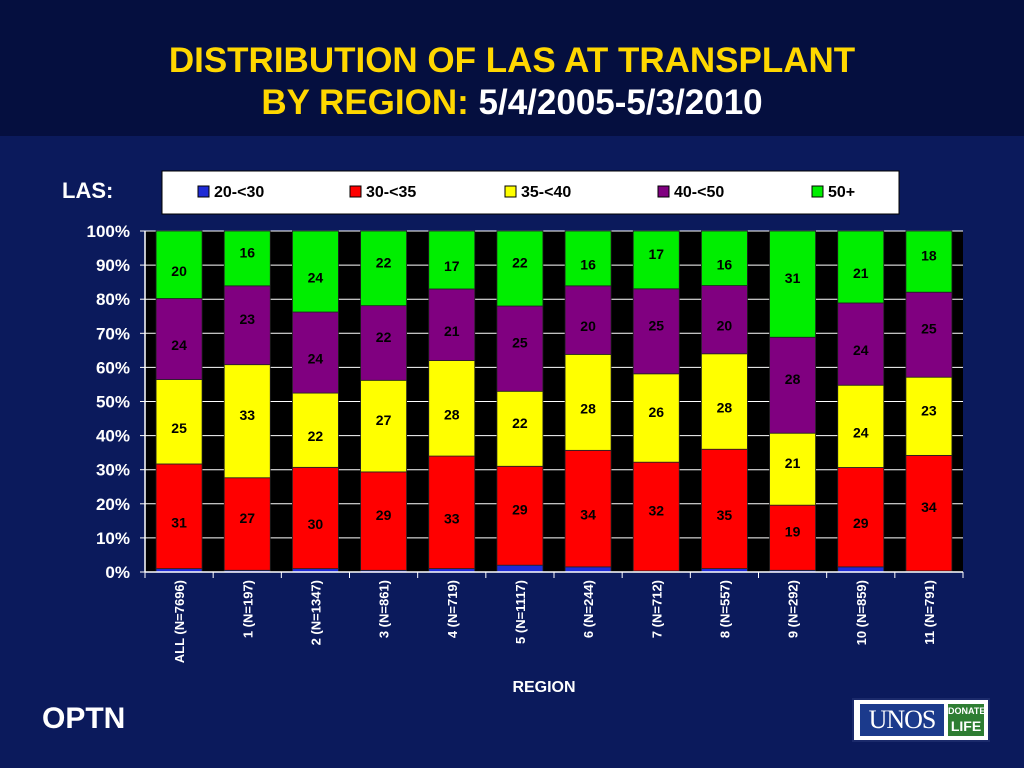 The height and width of the screenshot is (768, 1024). What do you see at coordinates (656, 511) in the screenshot?
I see `data-label: 32` at bounding box center [656, 511].